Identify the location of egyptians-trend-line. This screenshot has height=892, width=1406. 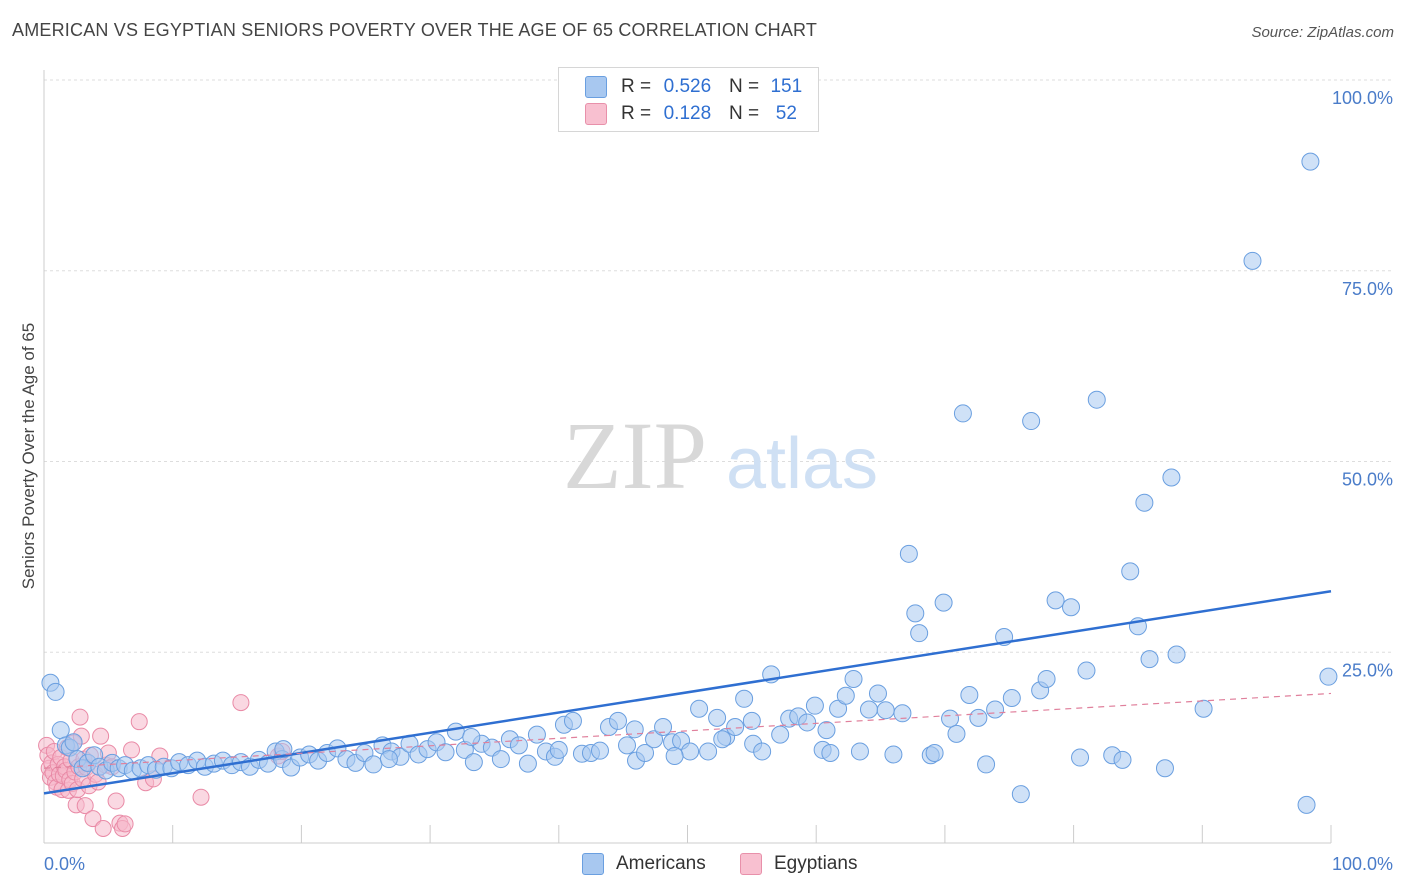
(687, 730).